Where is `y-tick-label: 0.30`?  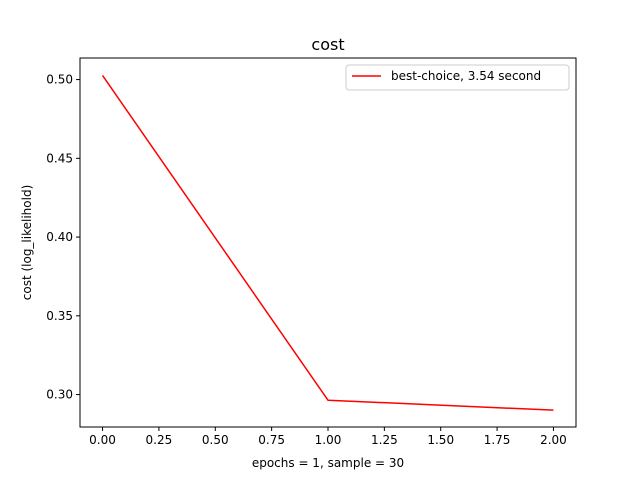 y-tick-label: 0.30 is located at coordinates (59, 395).